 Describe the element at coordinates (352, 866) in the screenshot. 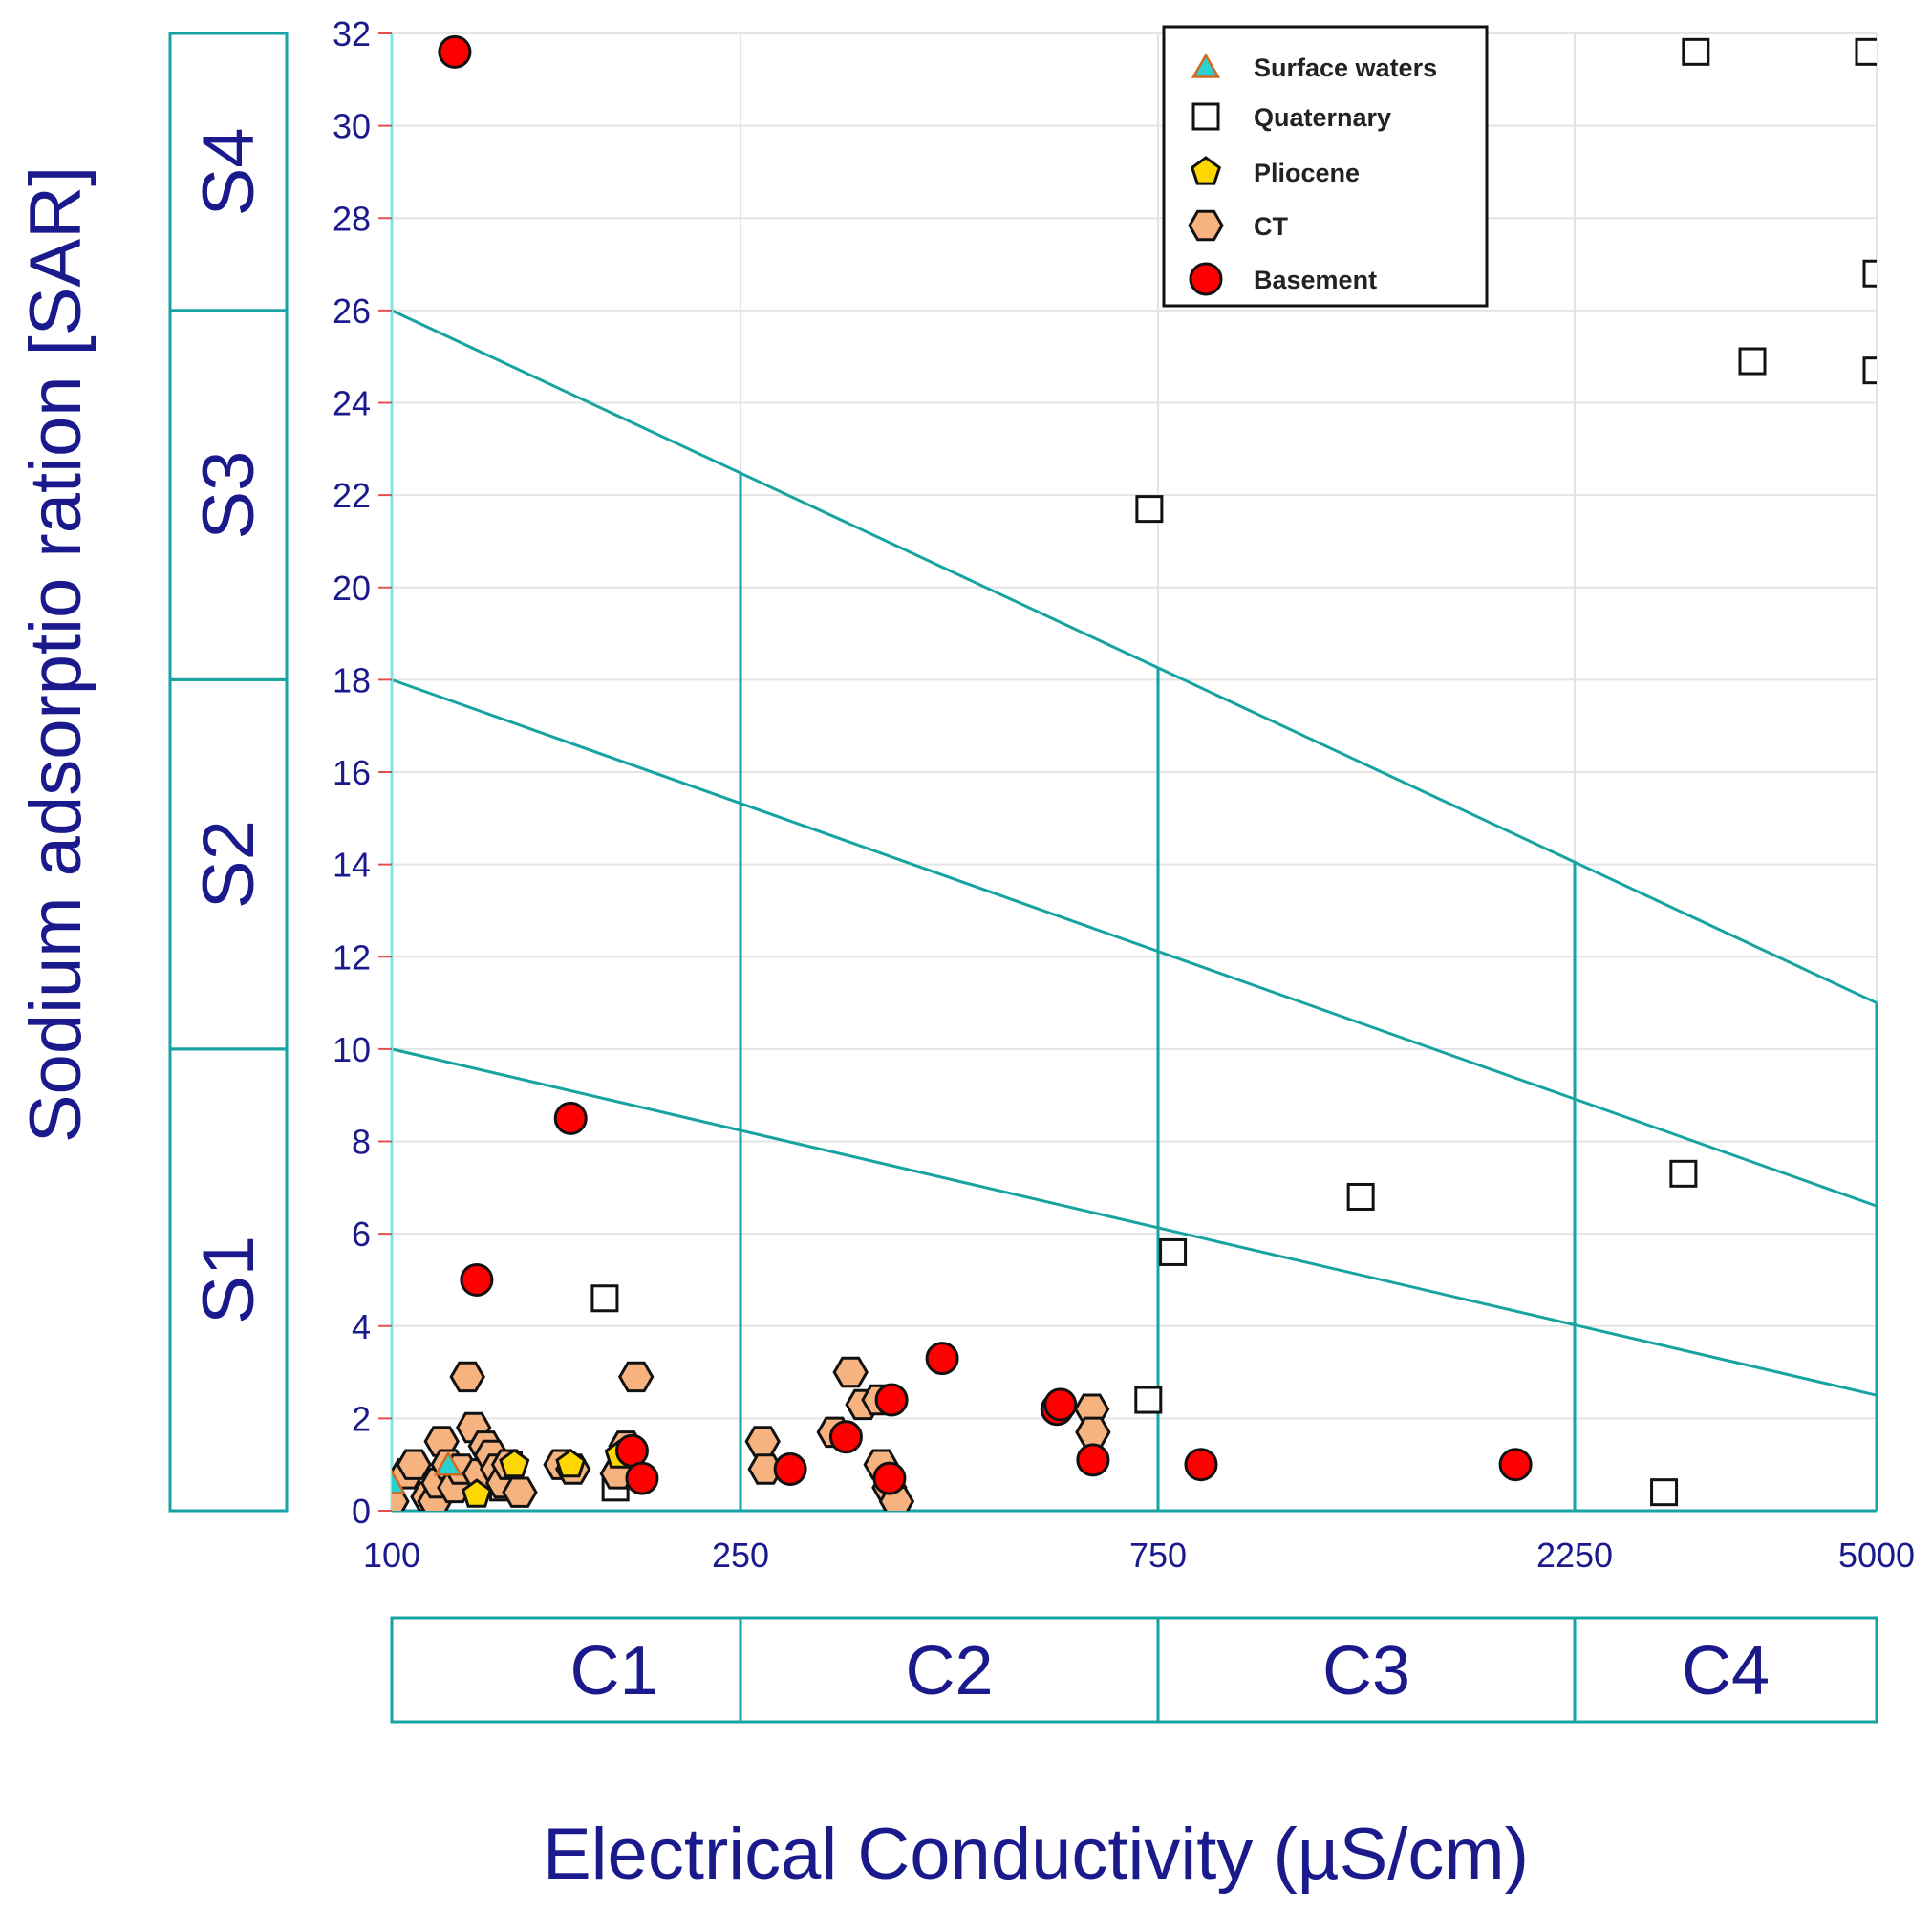

I see `y-tick-label: 14` at that location.